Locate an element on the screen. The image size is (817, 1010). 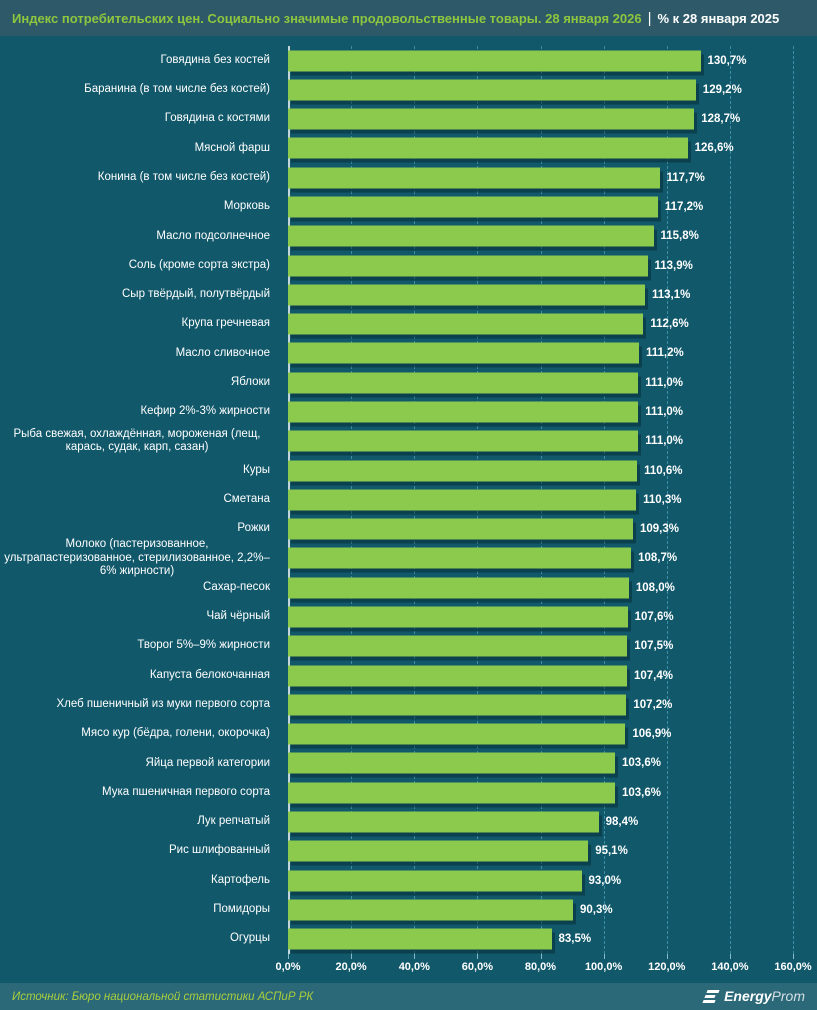
x-tick-label: 60,0% is located at coordinates (477, 967).